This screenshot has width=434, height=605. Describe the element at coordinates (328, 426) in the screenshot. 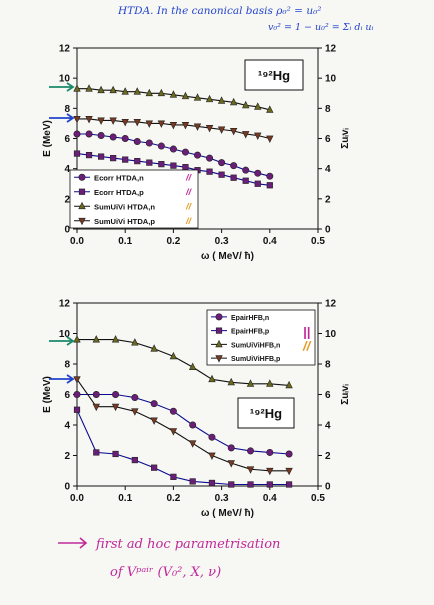

I see `y2-tick-label: 4` at that location.